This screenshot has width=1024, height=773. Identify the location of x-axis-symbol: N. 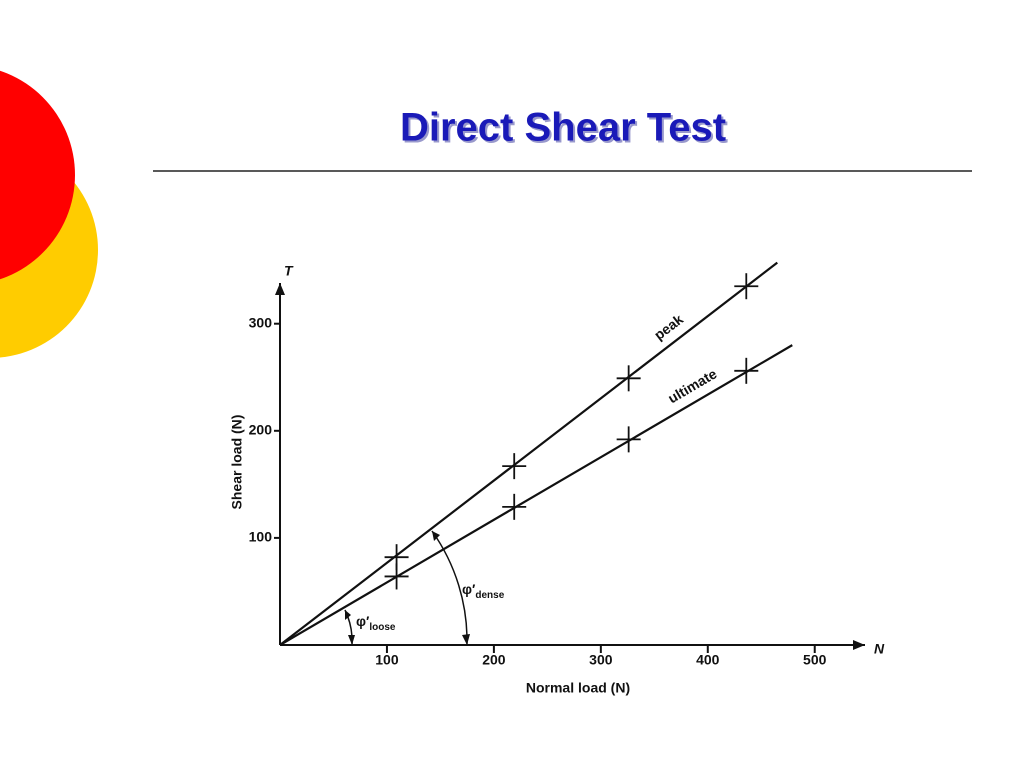
(879, 649).